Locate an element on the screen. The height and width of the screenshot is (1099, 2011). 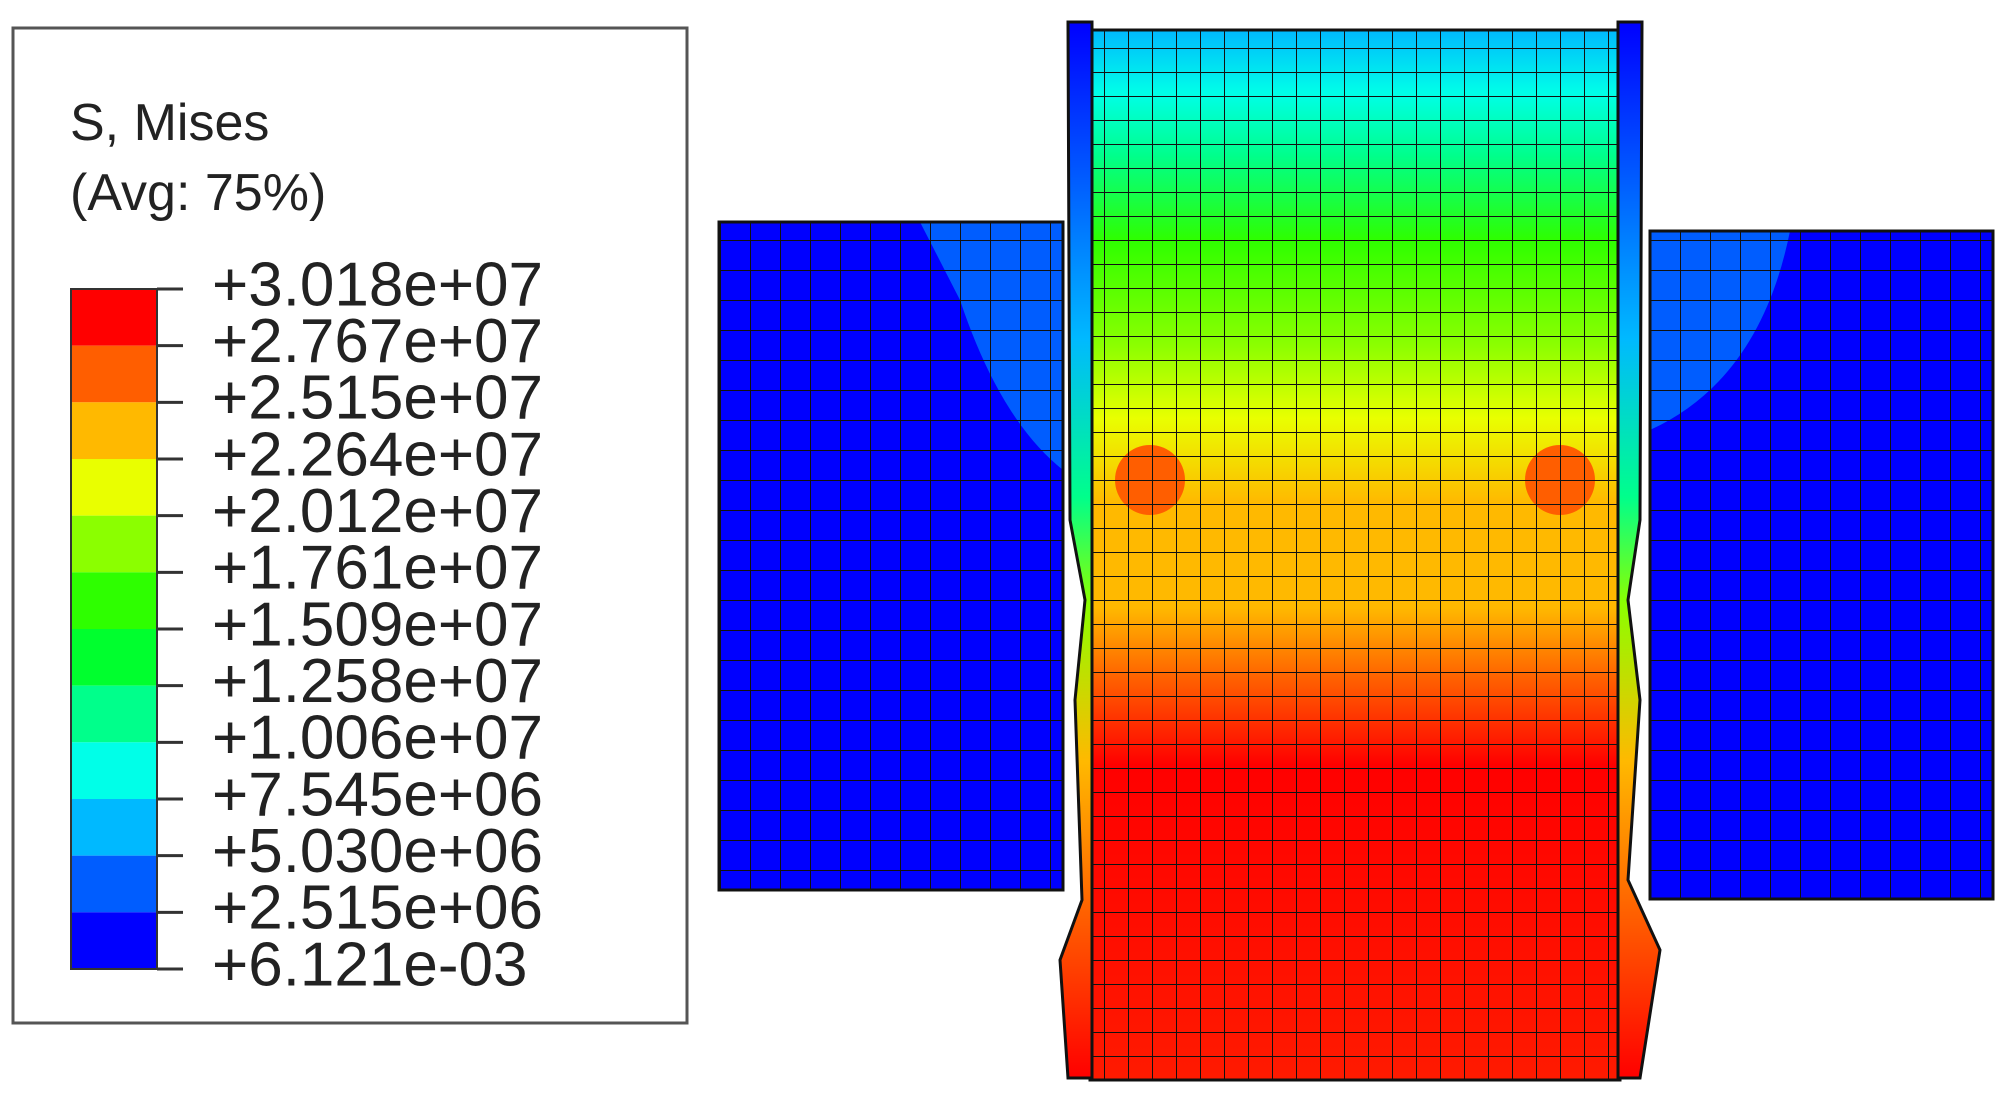
level-label: +1.509e+07 is located at coordinates (377, 624).